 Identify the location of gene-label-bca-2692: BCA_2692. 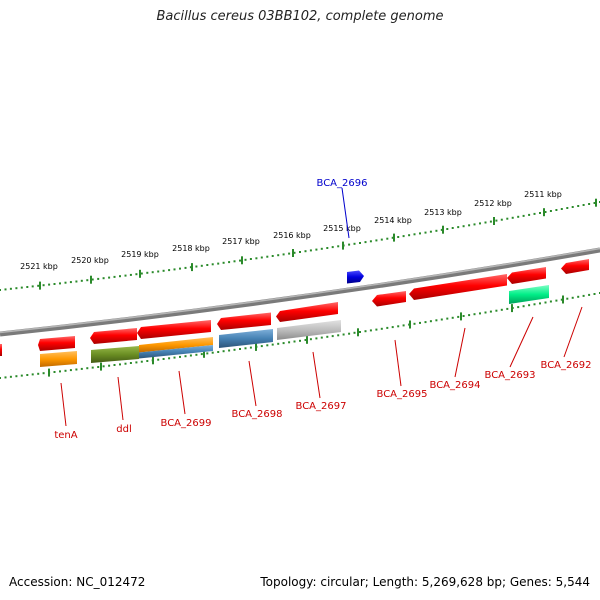
(566, 365).